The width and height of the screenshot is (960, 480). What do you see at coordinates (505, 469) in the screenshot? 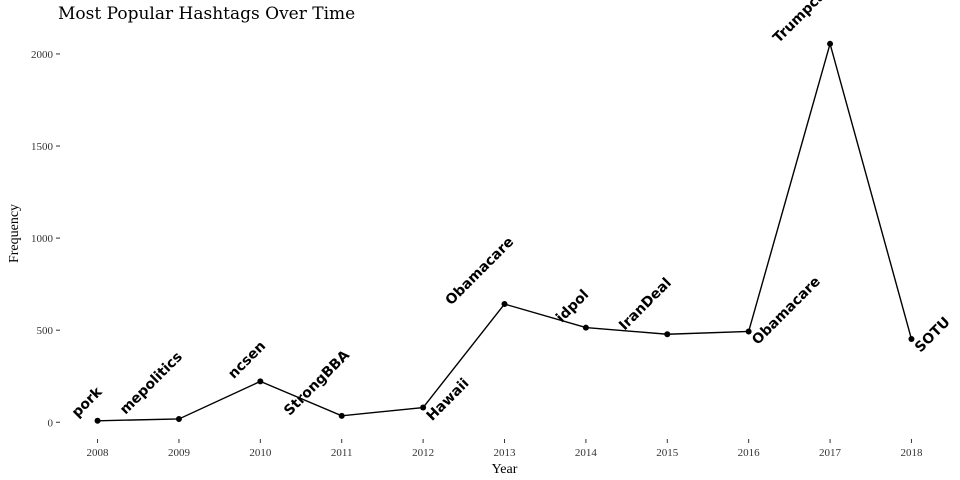
I see `x-axis-title: Year` at bounding box center [505, 469].